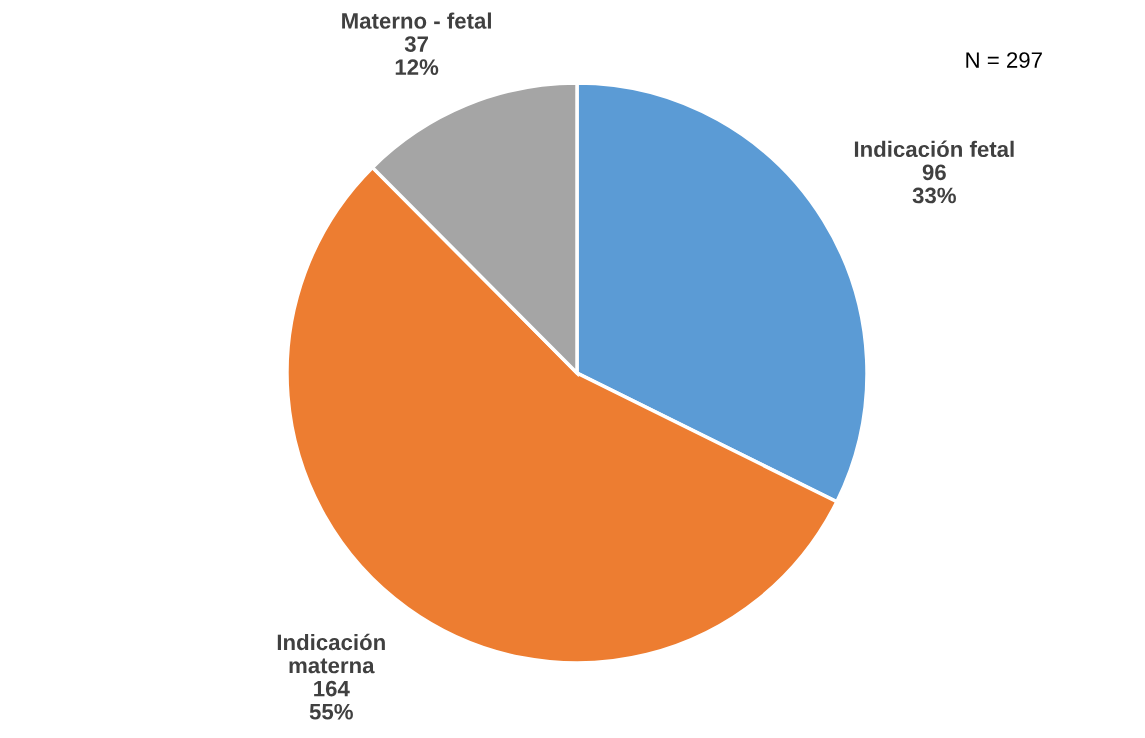 The height and width of the screenshot is (738, 1145). Describe the element at coordinates (331, 653) in the screenshot. I see `slice-label: Indicación materna` at that location.